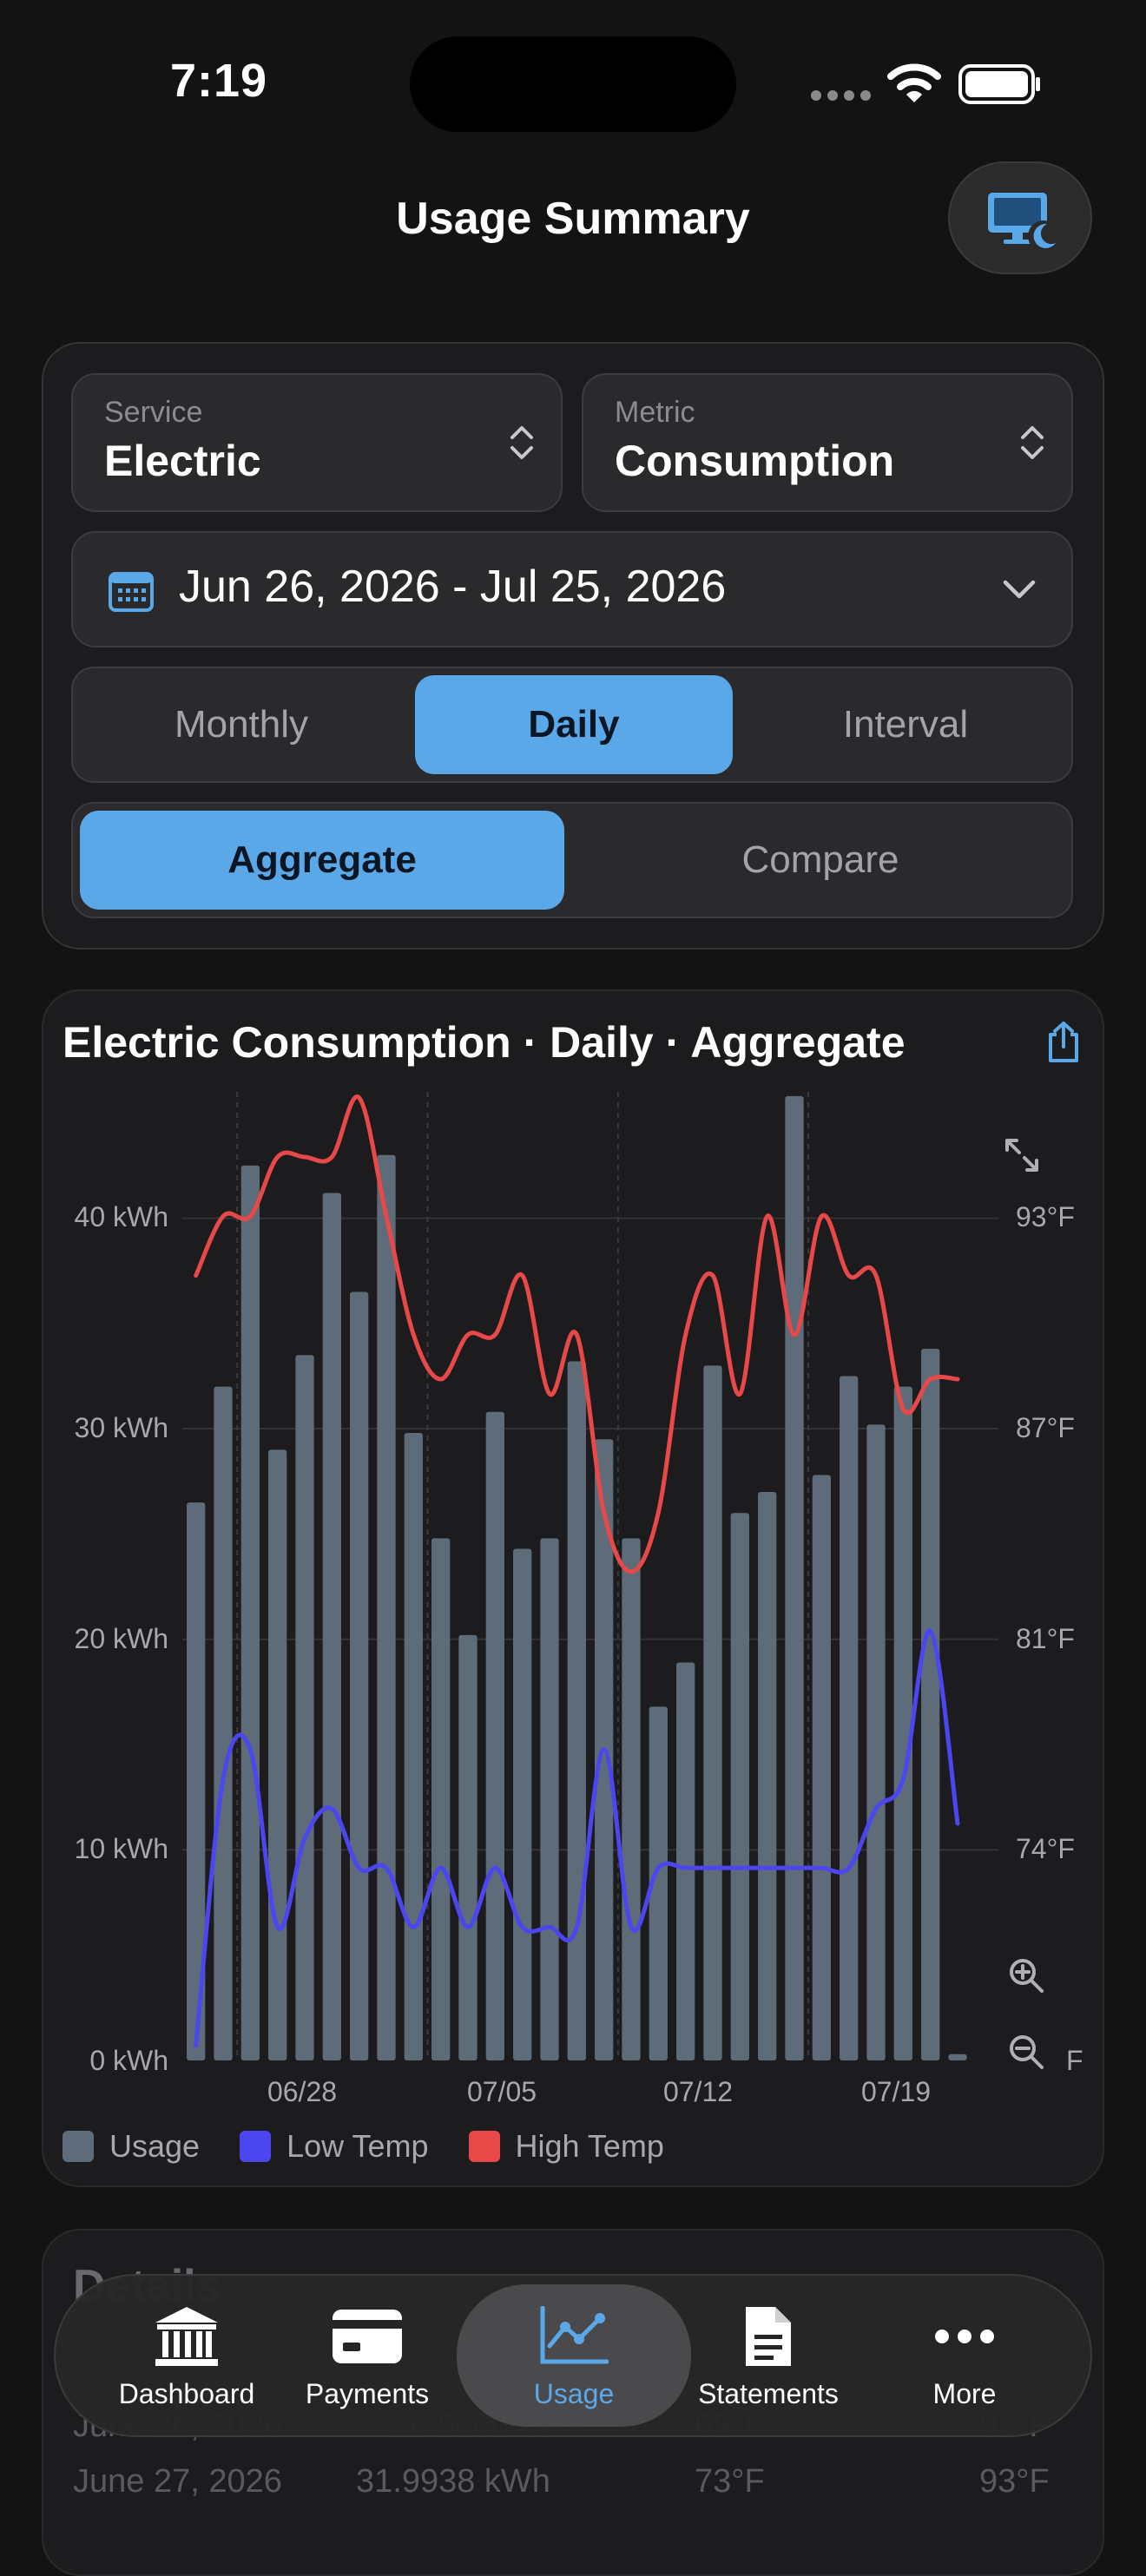 The width and height of the screenshot is (1146, 2576). I want to click on legend-low-temp-label: Low Temp, so click(357, 2146).